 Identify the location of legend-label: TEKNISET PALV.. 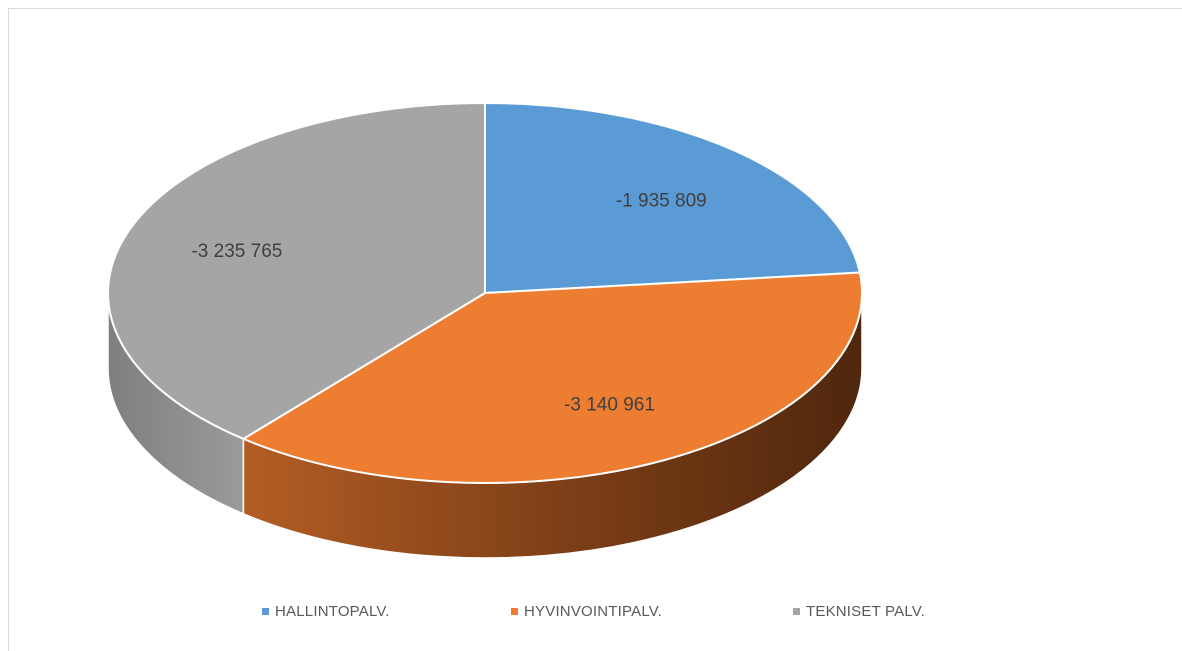
(865, 611).